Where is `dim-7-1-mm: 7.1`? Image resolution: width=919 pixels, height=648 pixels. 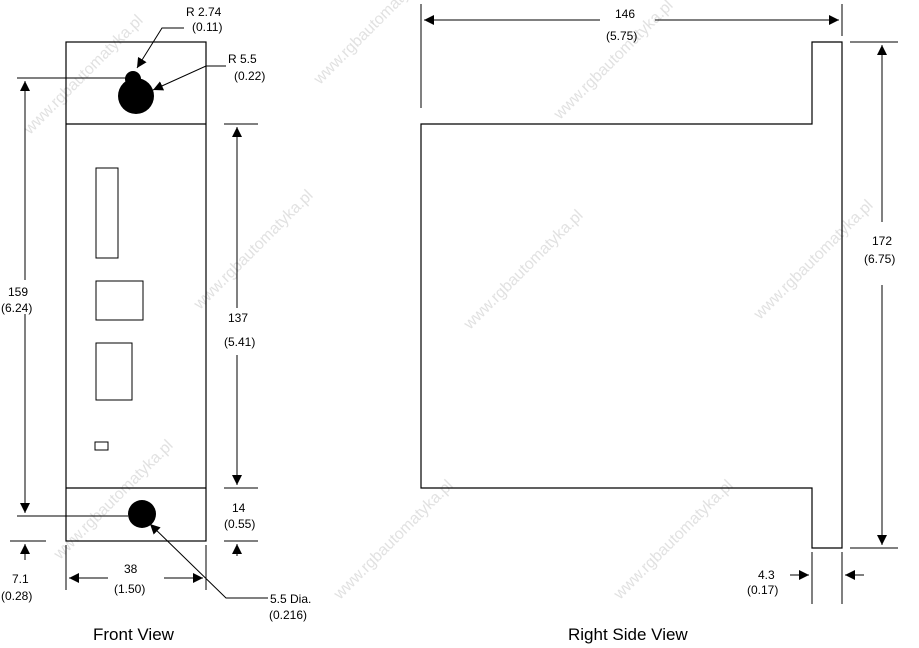
dim-7-1-mm: 7.1 is located at coordinates (20, 579).